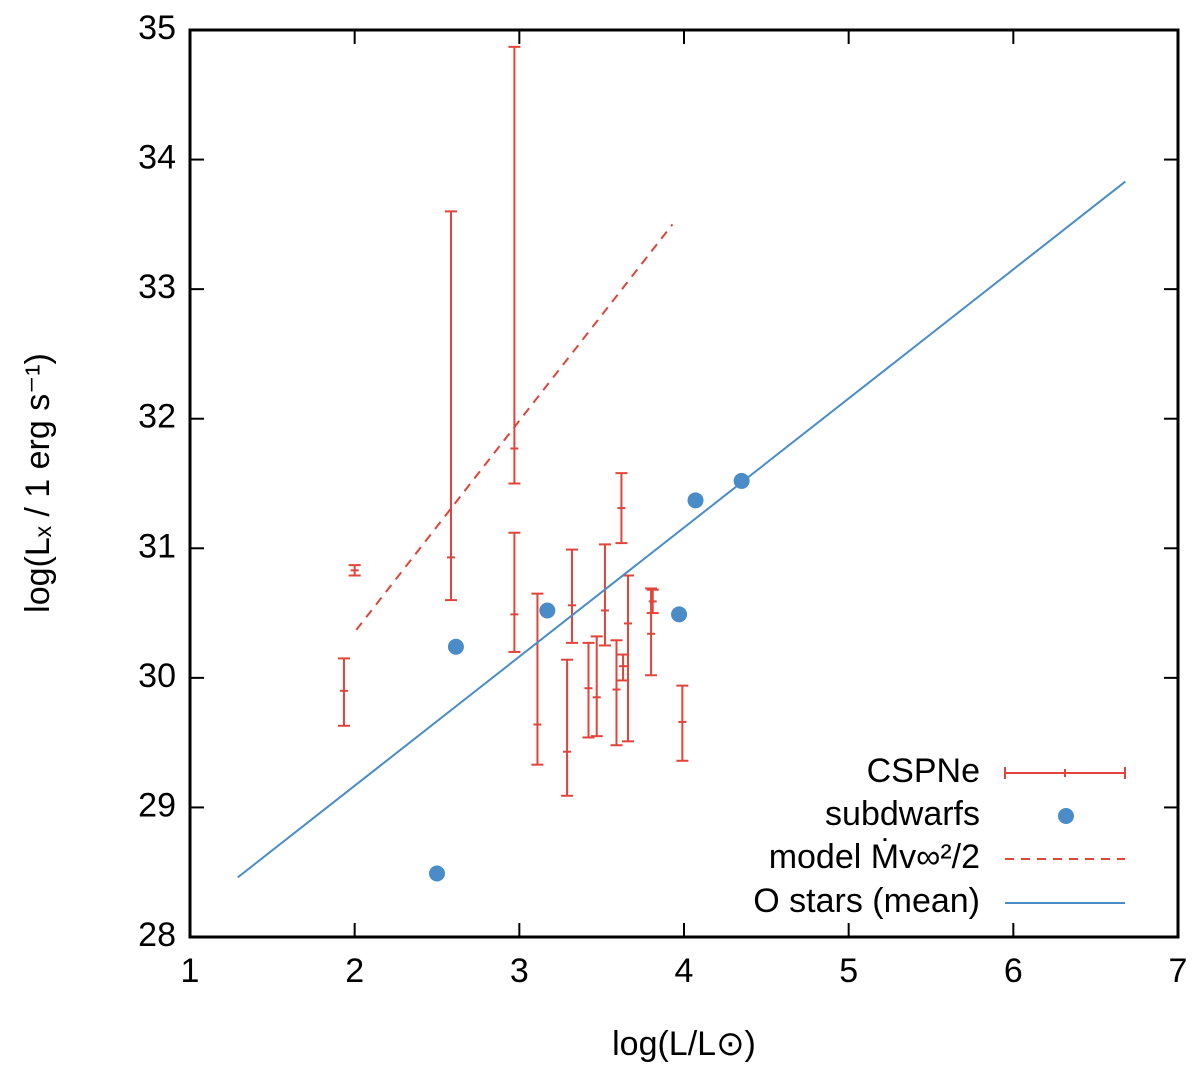  I want to click on y-tick-label: 34, so click(157, 158).